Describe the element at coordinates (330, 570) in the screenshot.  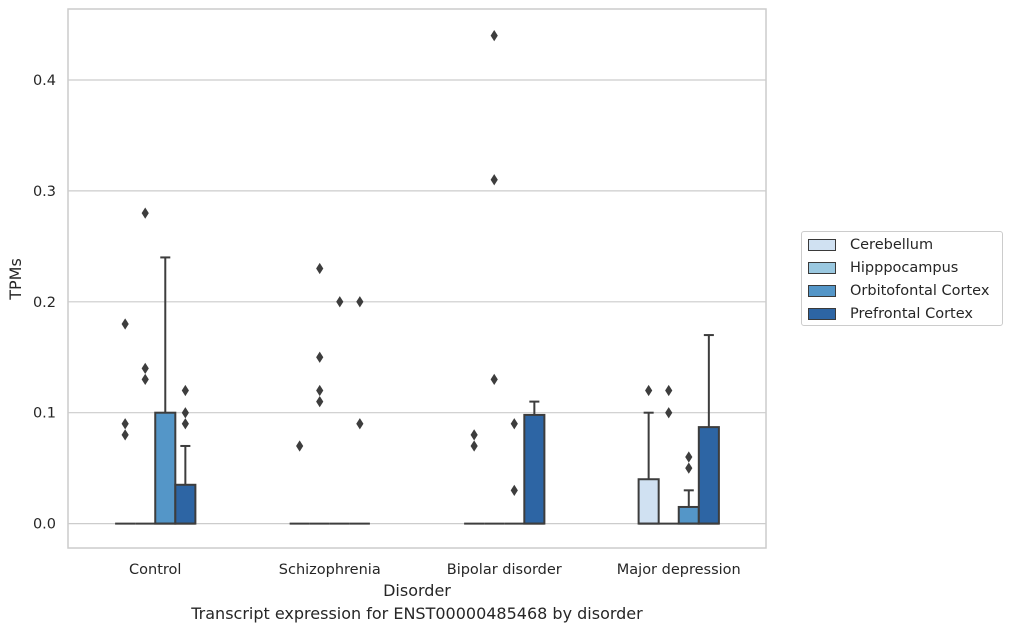
I see `x-tick-label: Schizophrenia` at that location.